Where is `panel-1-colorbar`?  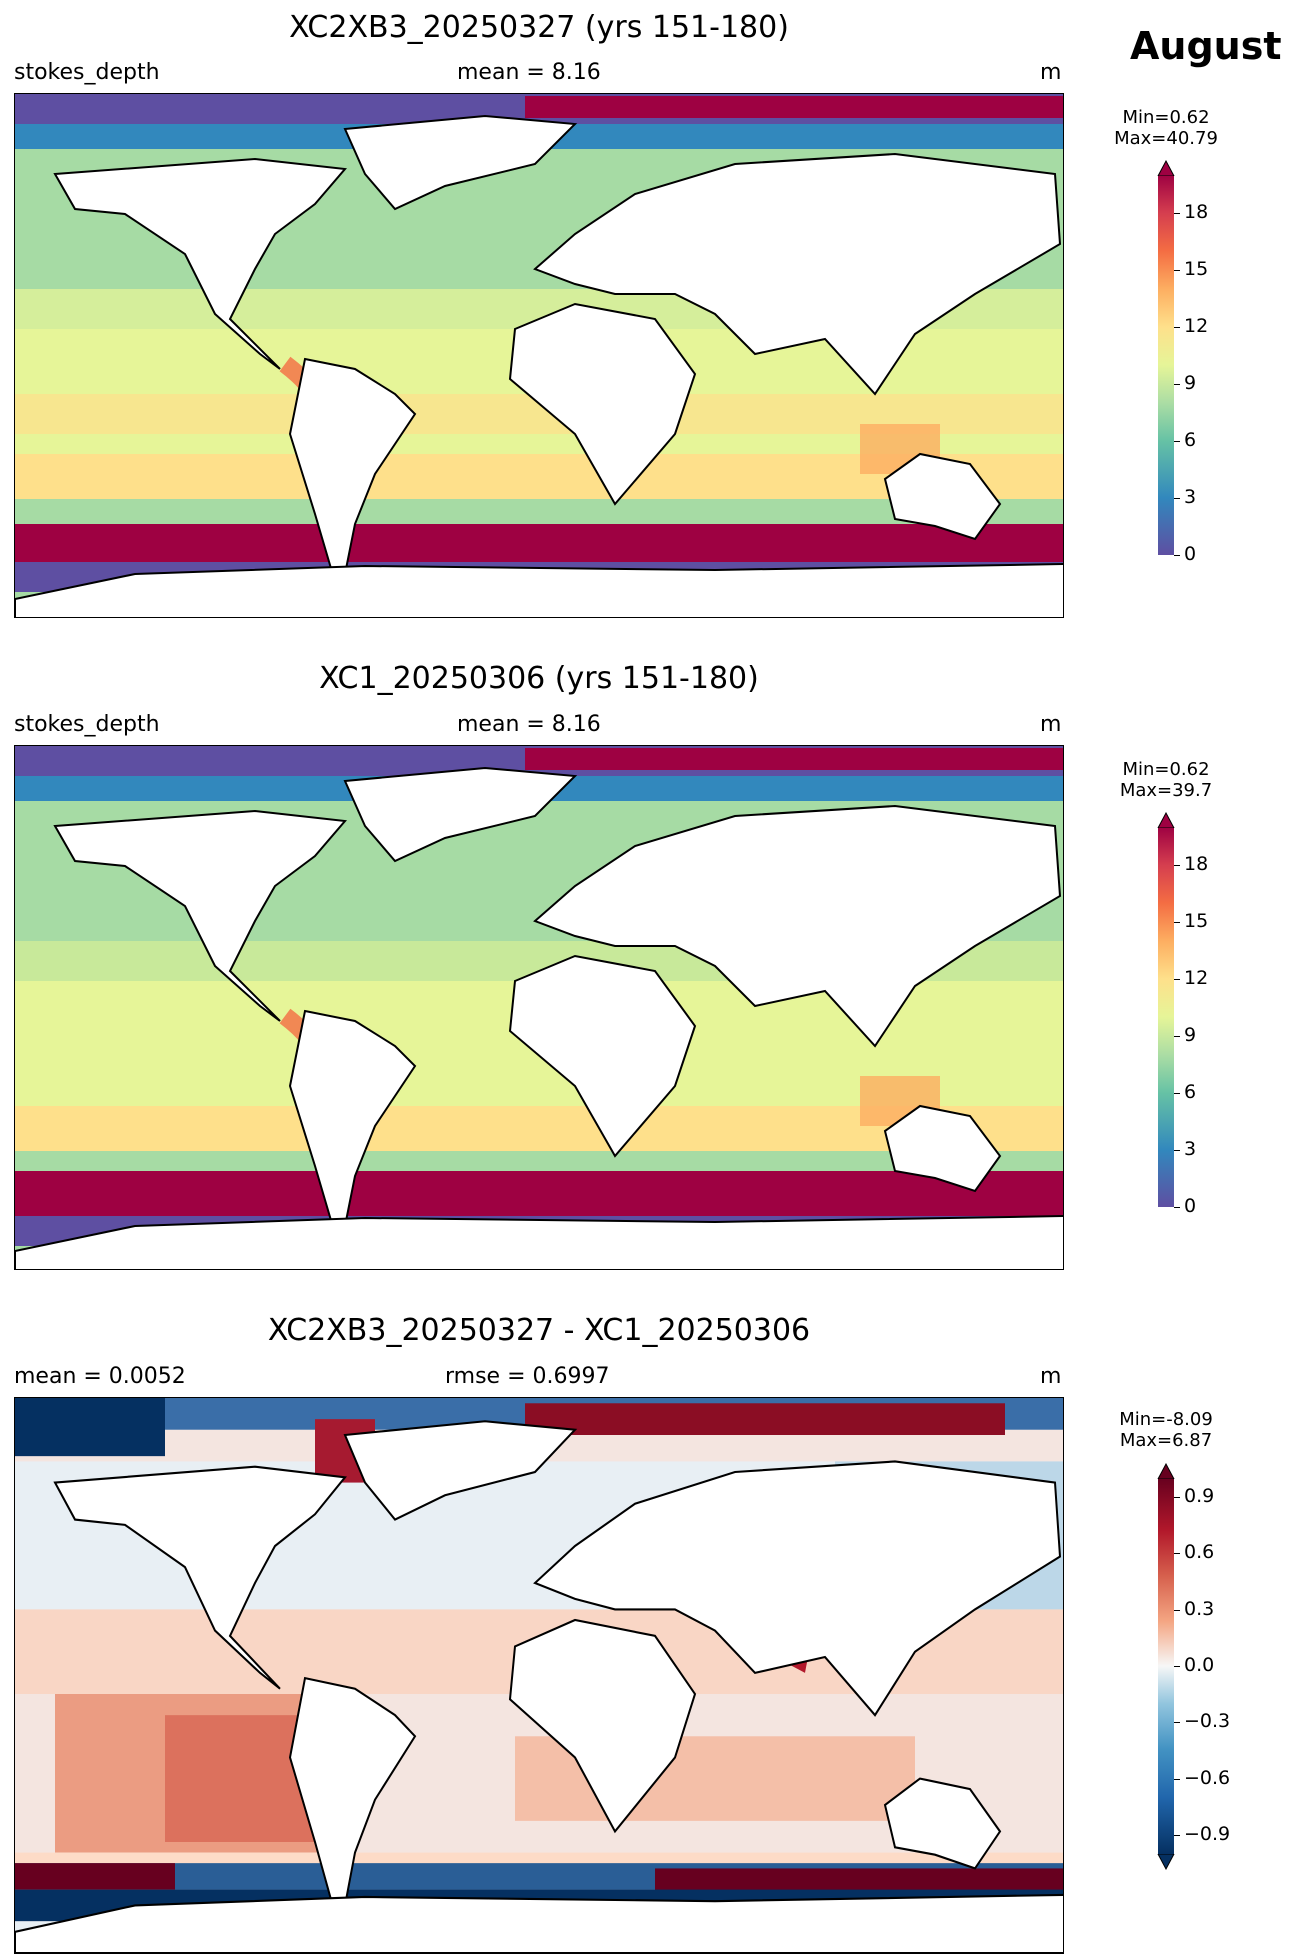
panel-1-colorbar is located at coordinates (1166, 365).